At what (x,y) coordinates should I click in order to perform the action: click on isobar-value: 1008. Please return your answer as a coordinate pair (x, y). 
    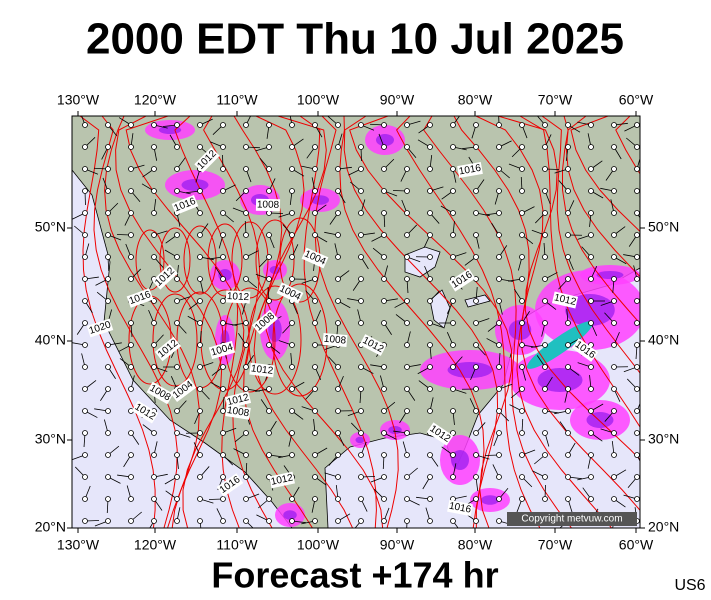
    Looking at the image, I should click on (335, 340).